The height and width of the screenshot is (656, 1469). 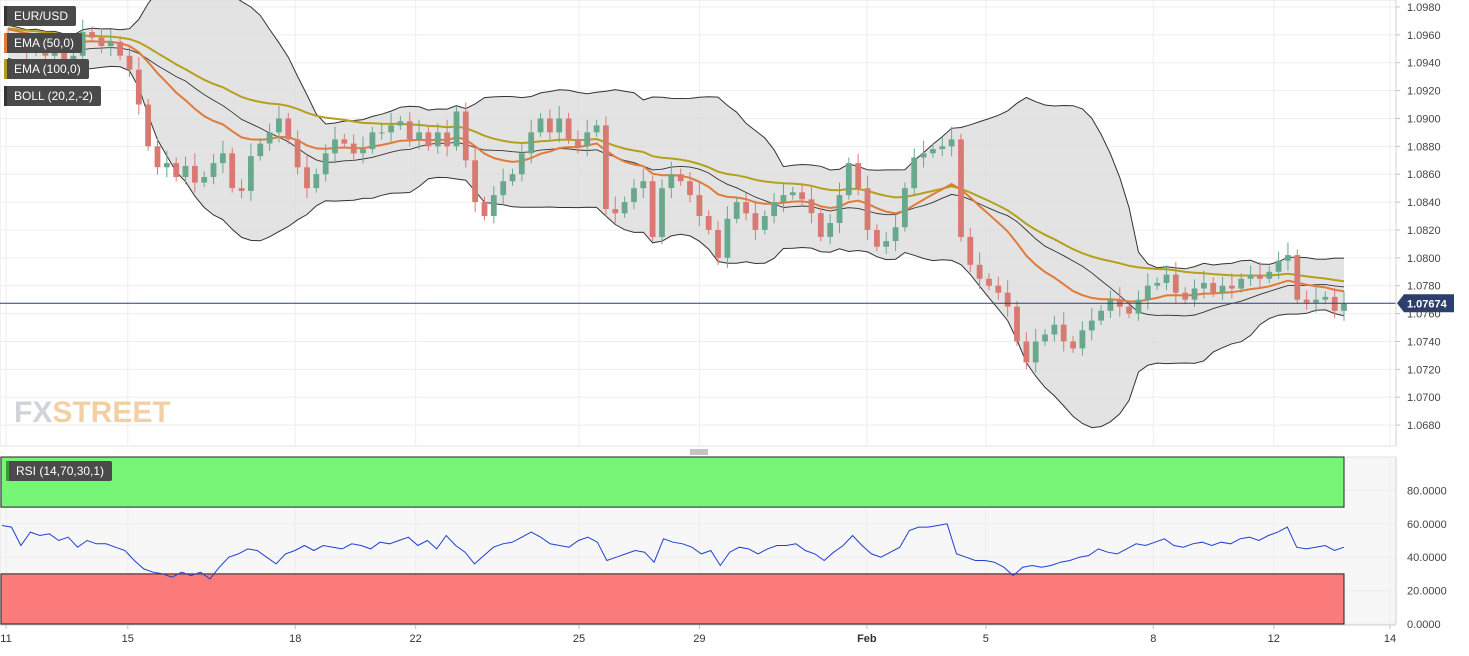 What do you see at coordinates (5, 96) in the screenshot?
I see `legend-boll-swatch` at bounding box center [5, 96].